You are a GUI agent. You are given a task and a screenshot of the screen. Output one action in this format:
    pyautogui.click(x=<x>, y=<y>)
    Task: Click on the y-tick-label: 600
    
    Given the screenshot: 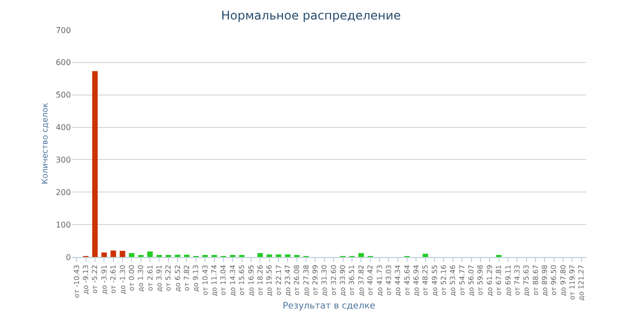 What is the action you would take?
    pyautogui.click(x=63, y=63)
    